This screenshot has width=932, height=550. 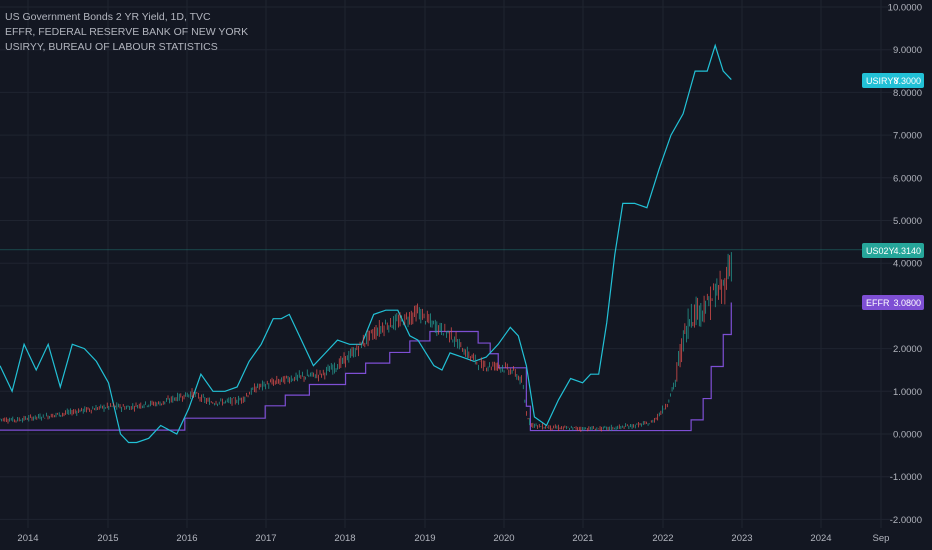 I want to click on y-tick-label: 2.0000, so click(x=907, y=349).